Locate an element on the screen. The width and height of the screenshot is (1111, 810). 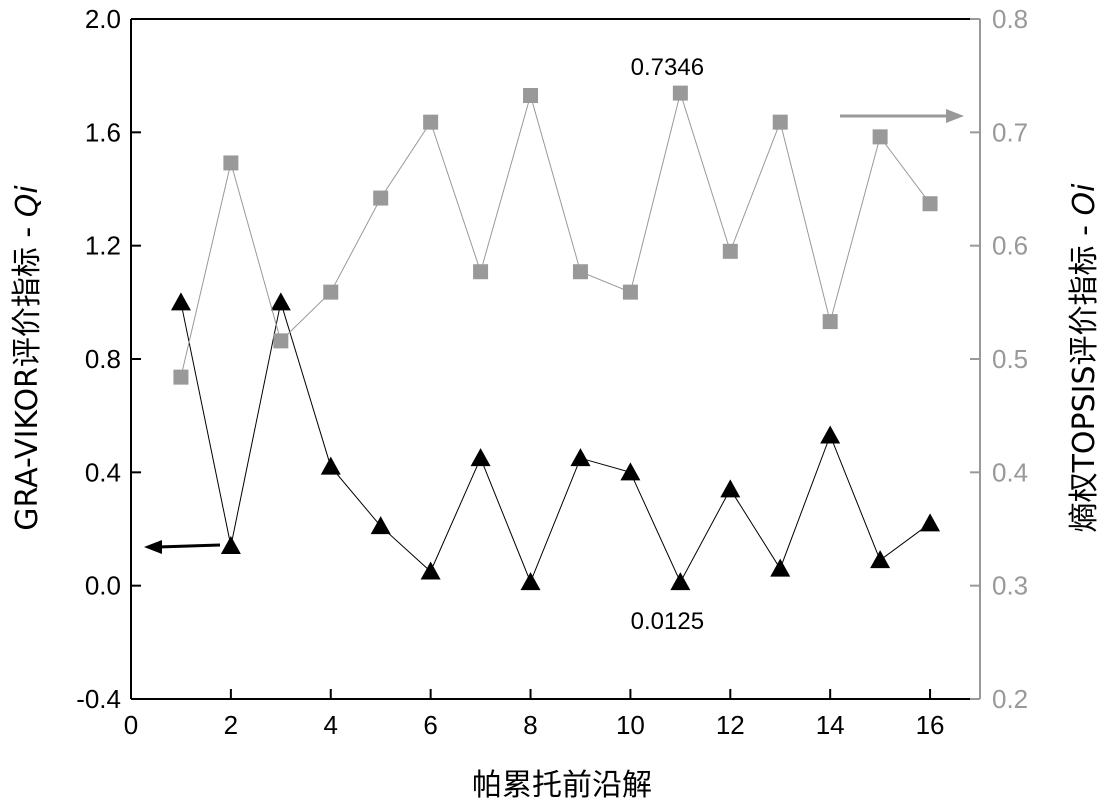
x-tick-label: 0 is located at coordinates (131, 725).